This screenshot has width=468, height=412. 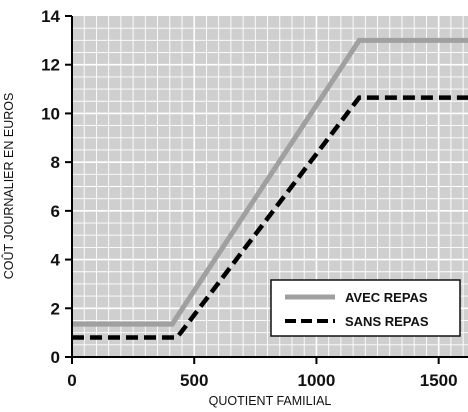 What do you see at coordinates (8, 186) in the screenshot?
I see `y-axis-title: COÛT JOURNALIER EN EUROS` at bounding box center [8, 186].